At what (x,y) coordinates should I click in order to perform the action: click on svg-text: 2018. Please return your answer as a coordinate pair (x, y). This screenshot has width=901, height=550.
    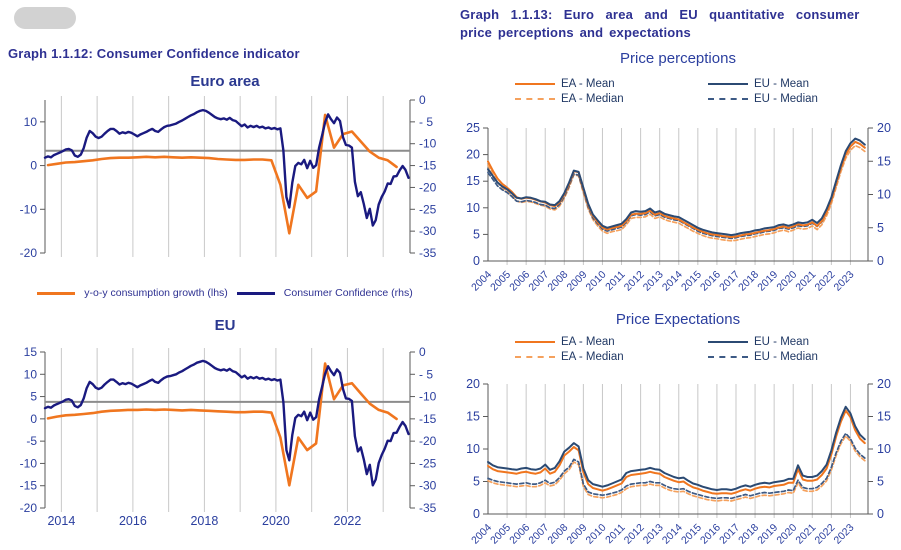
    Looking at the image, I should click on (204, 521).